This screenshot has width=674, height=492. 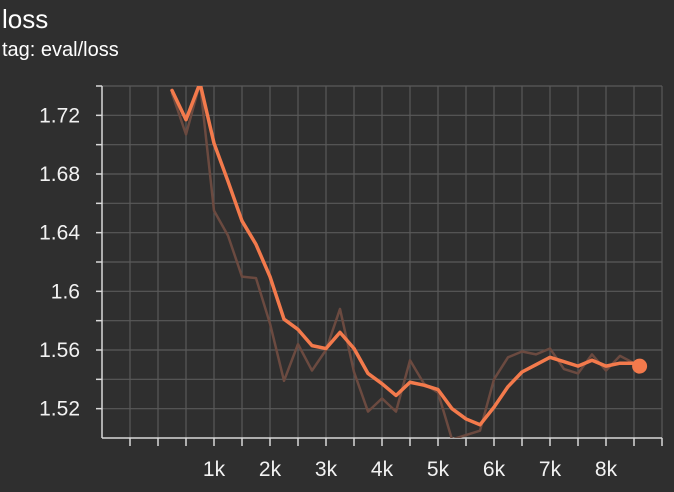 I want to click on series-end-point, so click(x=640, y=366).